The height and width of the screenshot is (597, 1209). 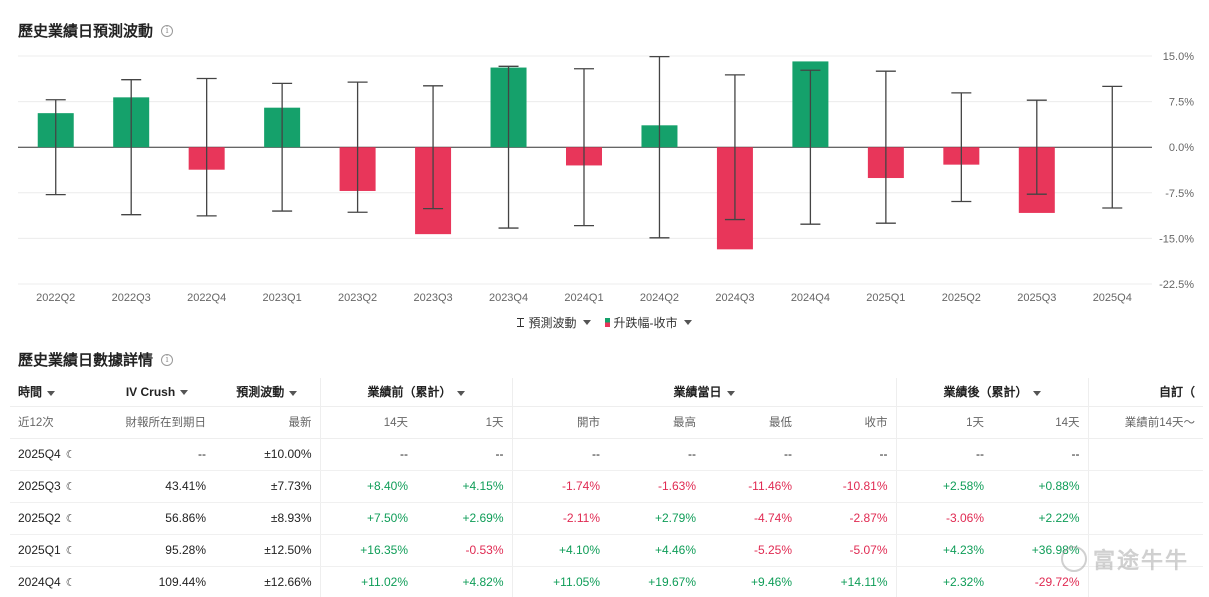 What do you see at coordinates (656, 422) in the screenshot?
I see `subheader-cell: 最高` at bounding box center [656, 422].